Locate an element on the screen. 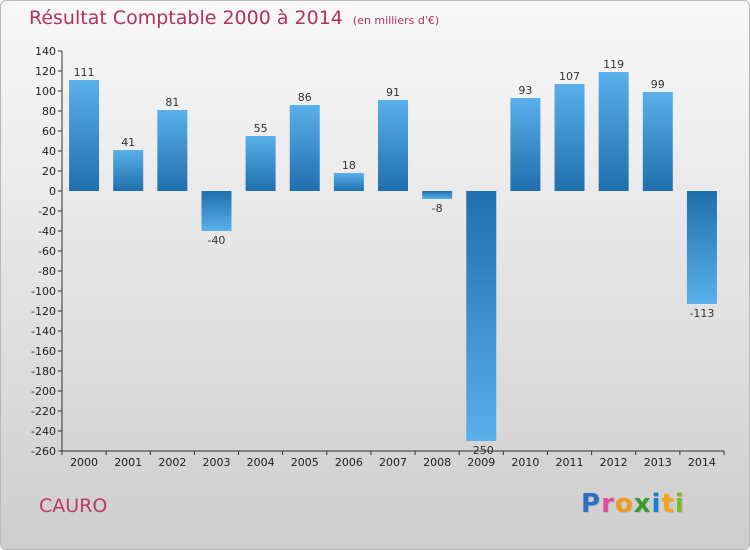  x-tick-label-2000: 2000 is located at coordinates (84, 462).